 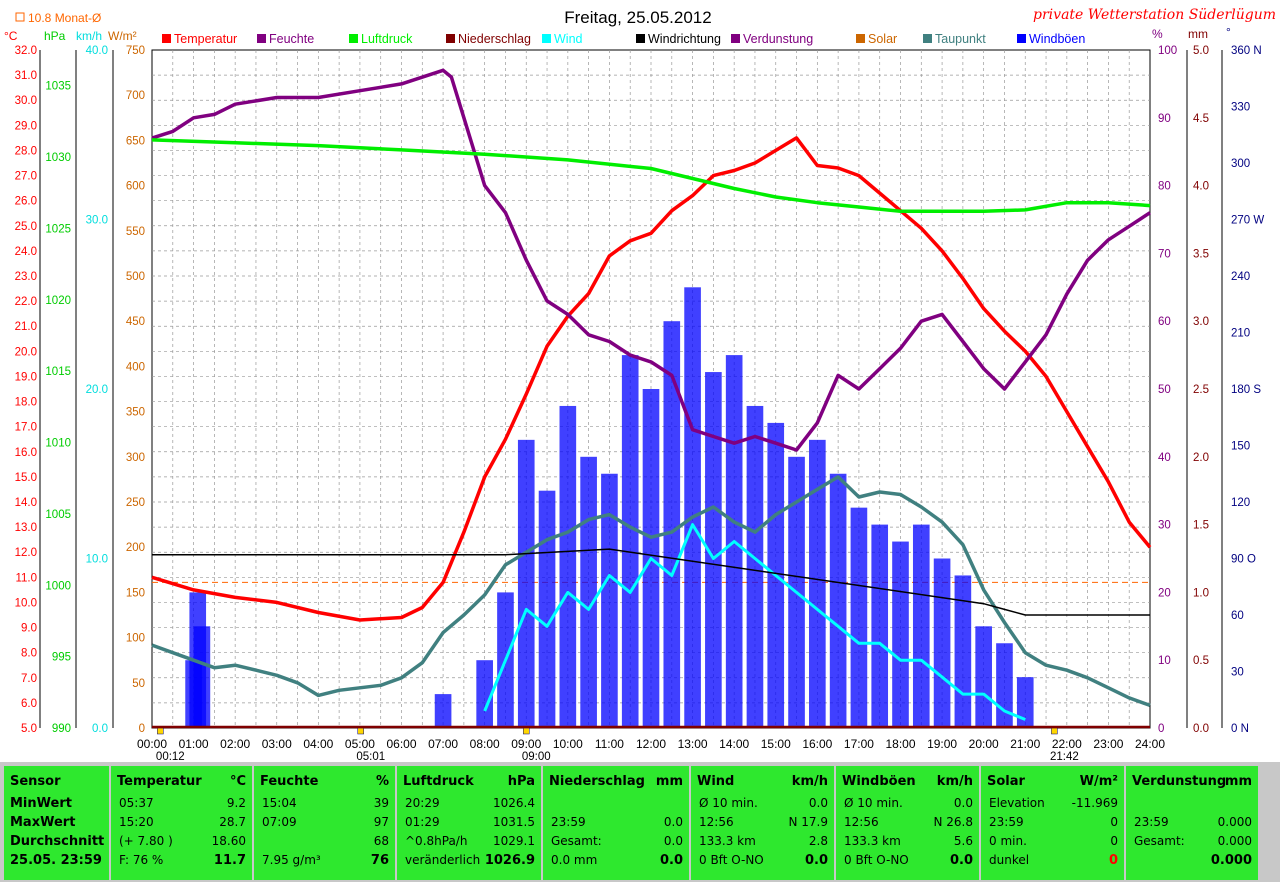 What do you see at coordinates (61, 658) in the screenshot?
I see `pressure-tick-label: 995` at bounding box center [61, 658].